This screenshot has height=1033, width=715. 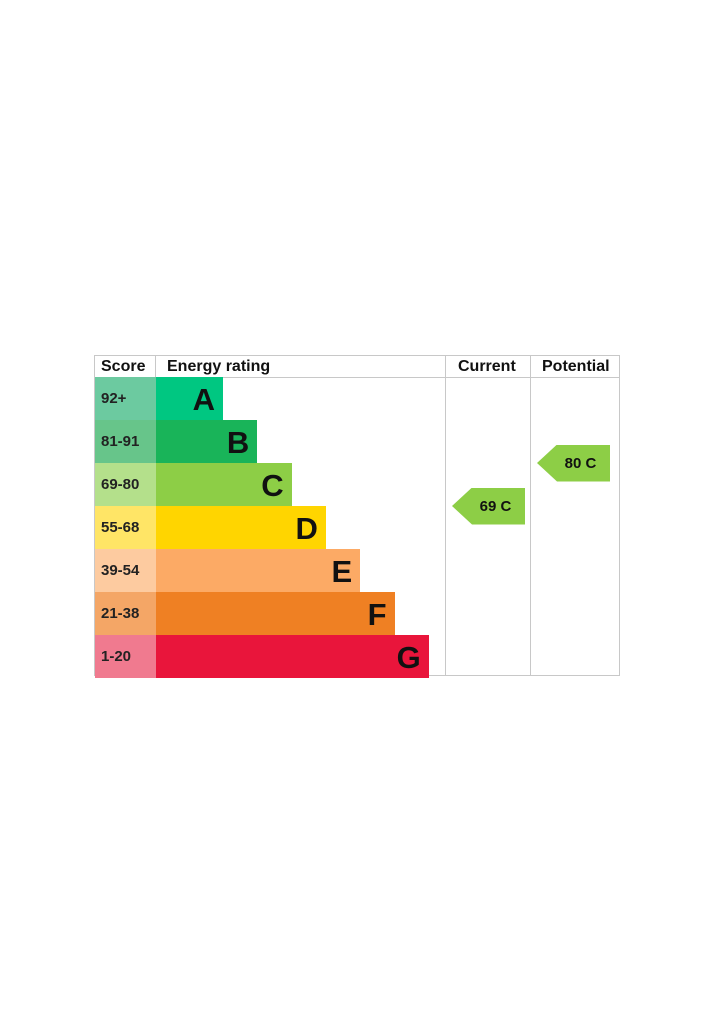 I want to click on rating-bar-c: C, so click(x=224, y=484).